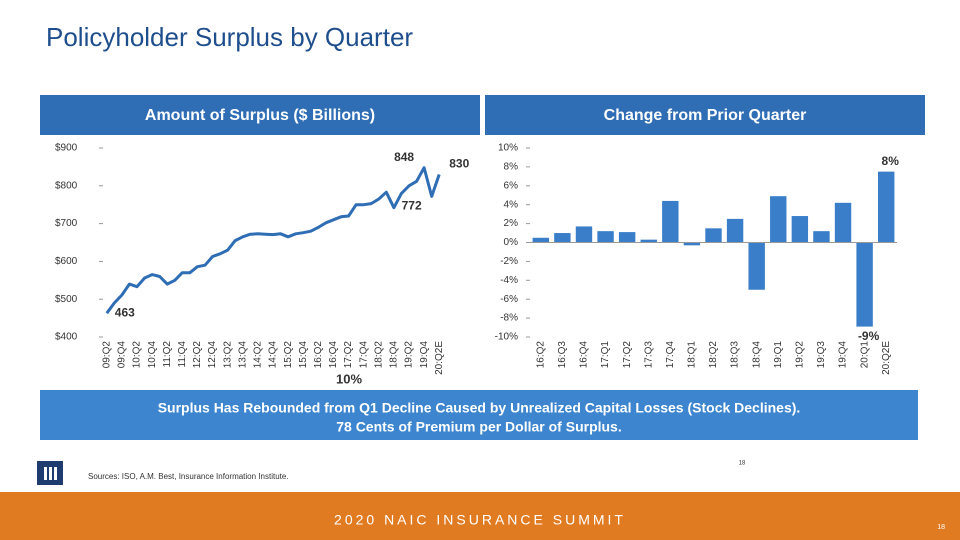 This screenshot has height=540, width=960. What do you see at coordinates (511, 223) in the screenshot?
I see `y-tick-label: 2%` at bounding box center [511, 223].